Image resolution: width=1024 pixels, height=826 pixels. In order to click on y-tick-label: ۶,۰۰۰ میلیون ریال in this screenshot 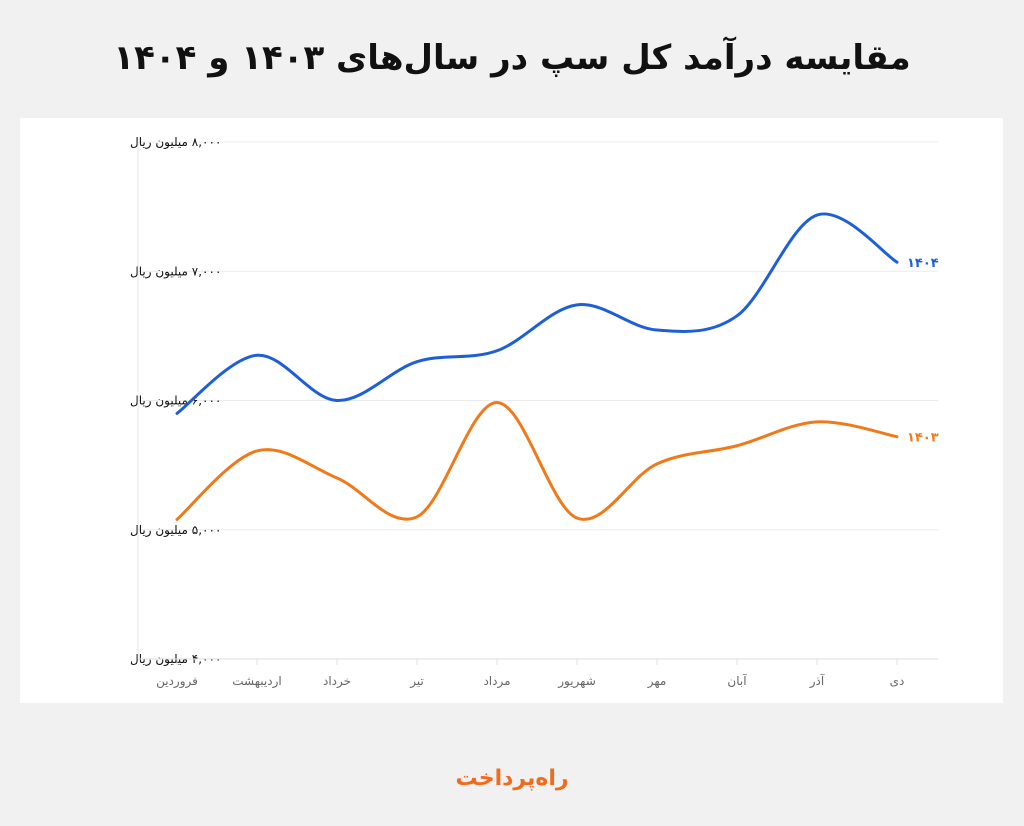, I will do `click(175, 401)`.